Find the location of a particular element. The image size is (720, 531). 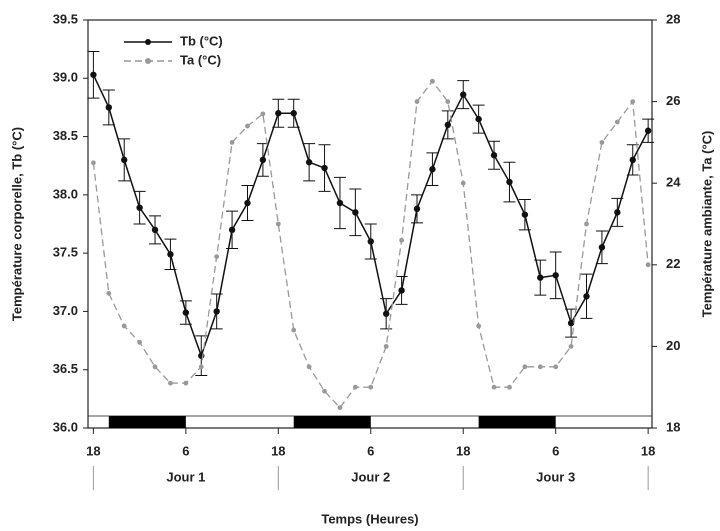

y2-tick-label: 22 is located at coordinates (673, 263).